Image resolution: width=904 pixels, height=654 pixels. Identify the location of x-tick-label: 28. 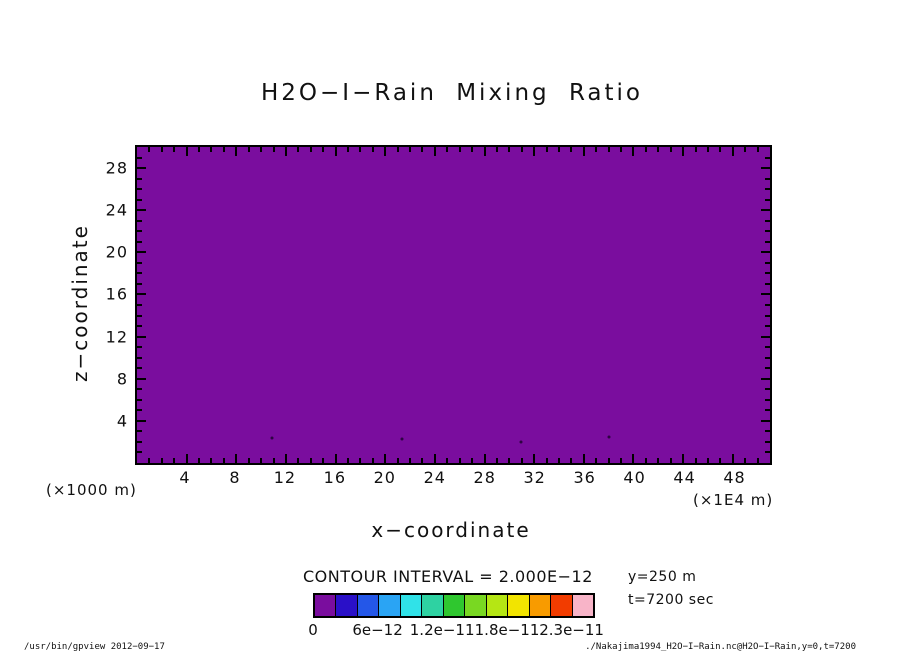
(484, 477).